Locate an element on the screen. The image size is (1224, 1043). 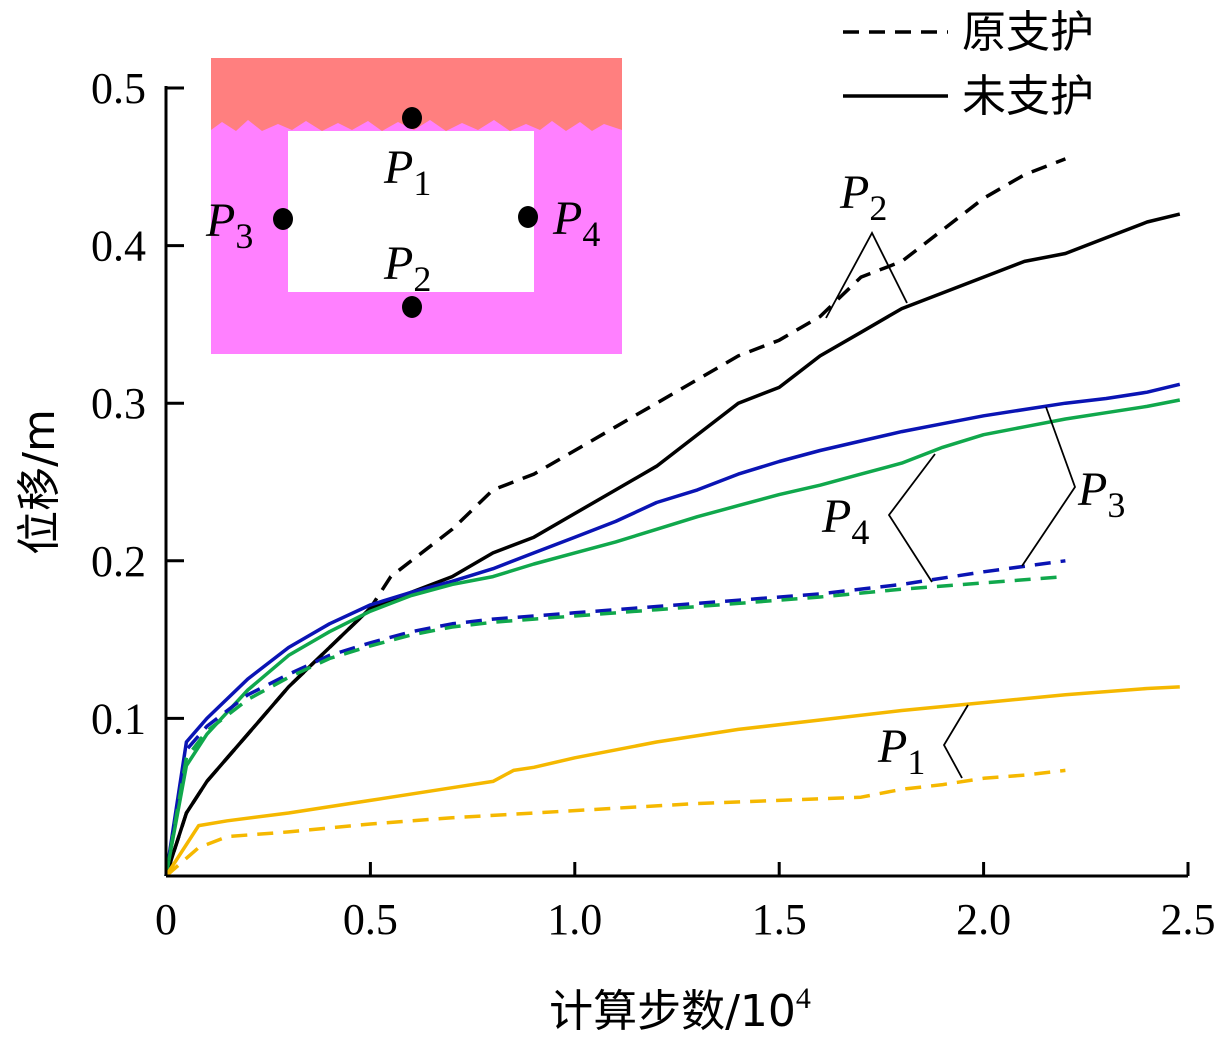
x-axis-title: 计算步数/104 is located at coordinates (680, 1009).